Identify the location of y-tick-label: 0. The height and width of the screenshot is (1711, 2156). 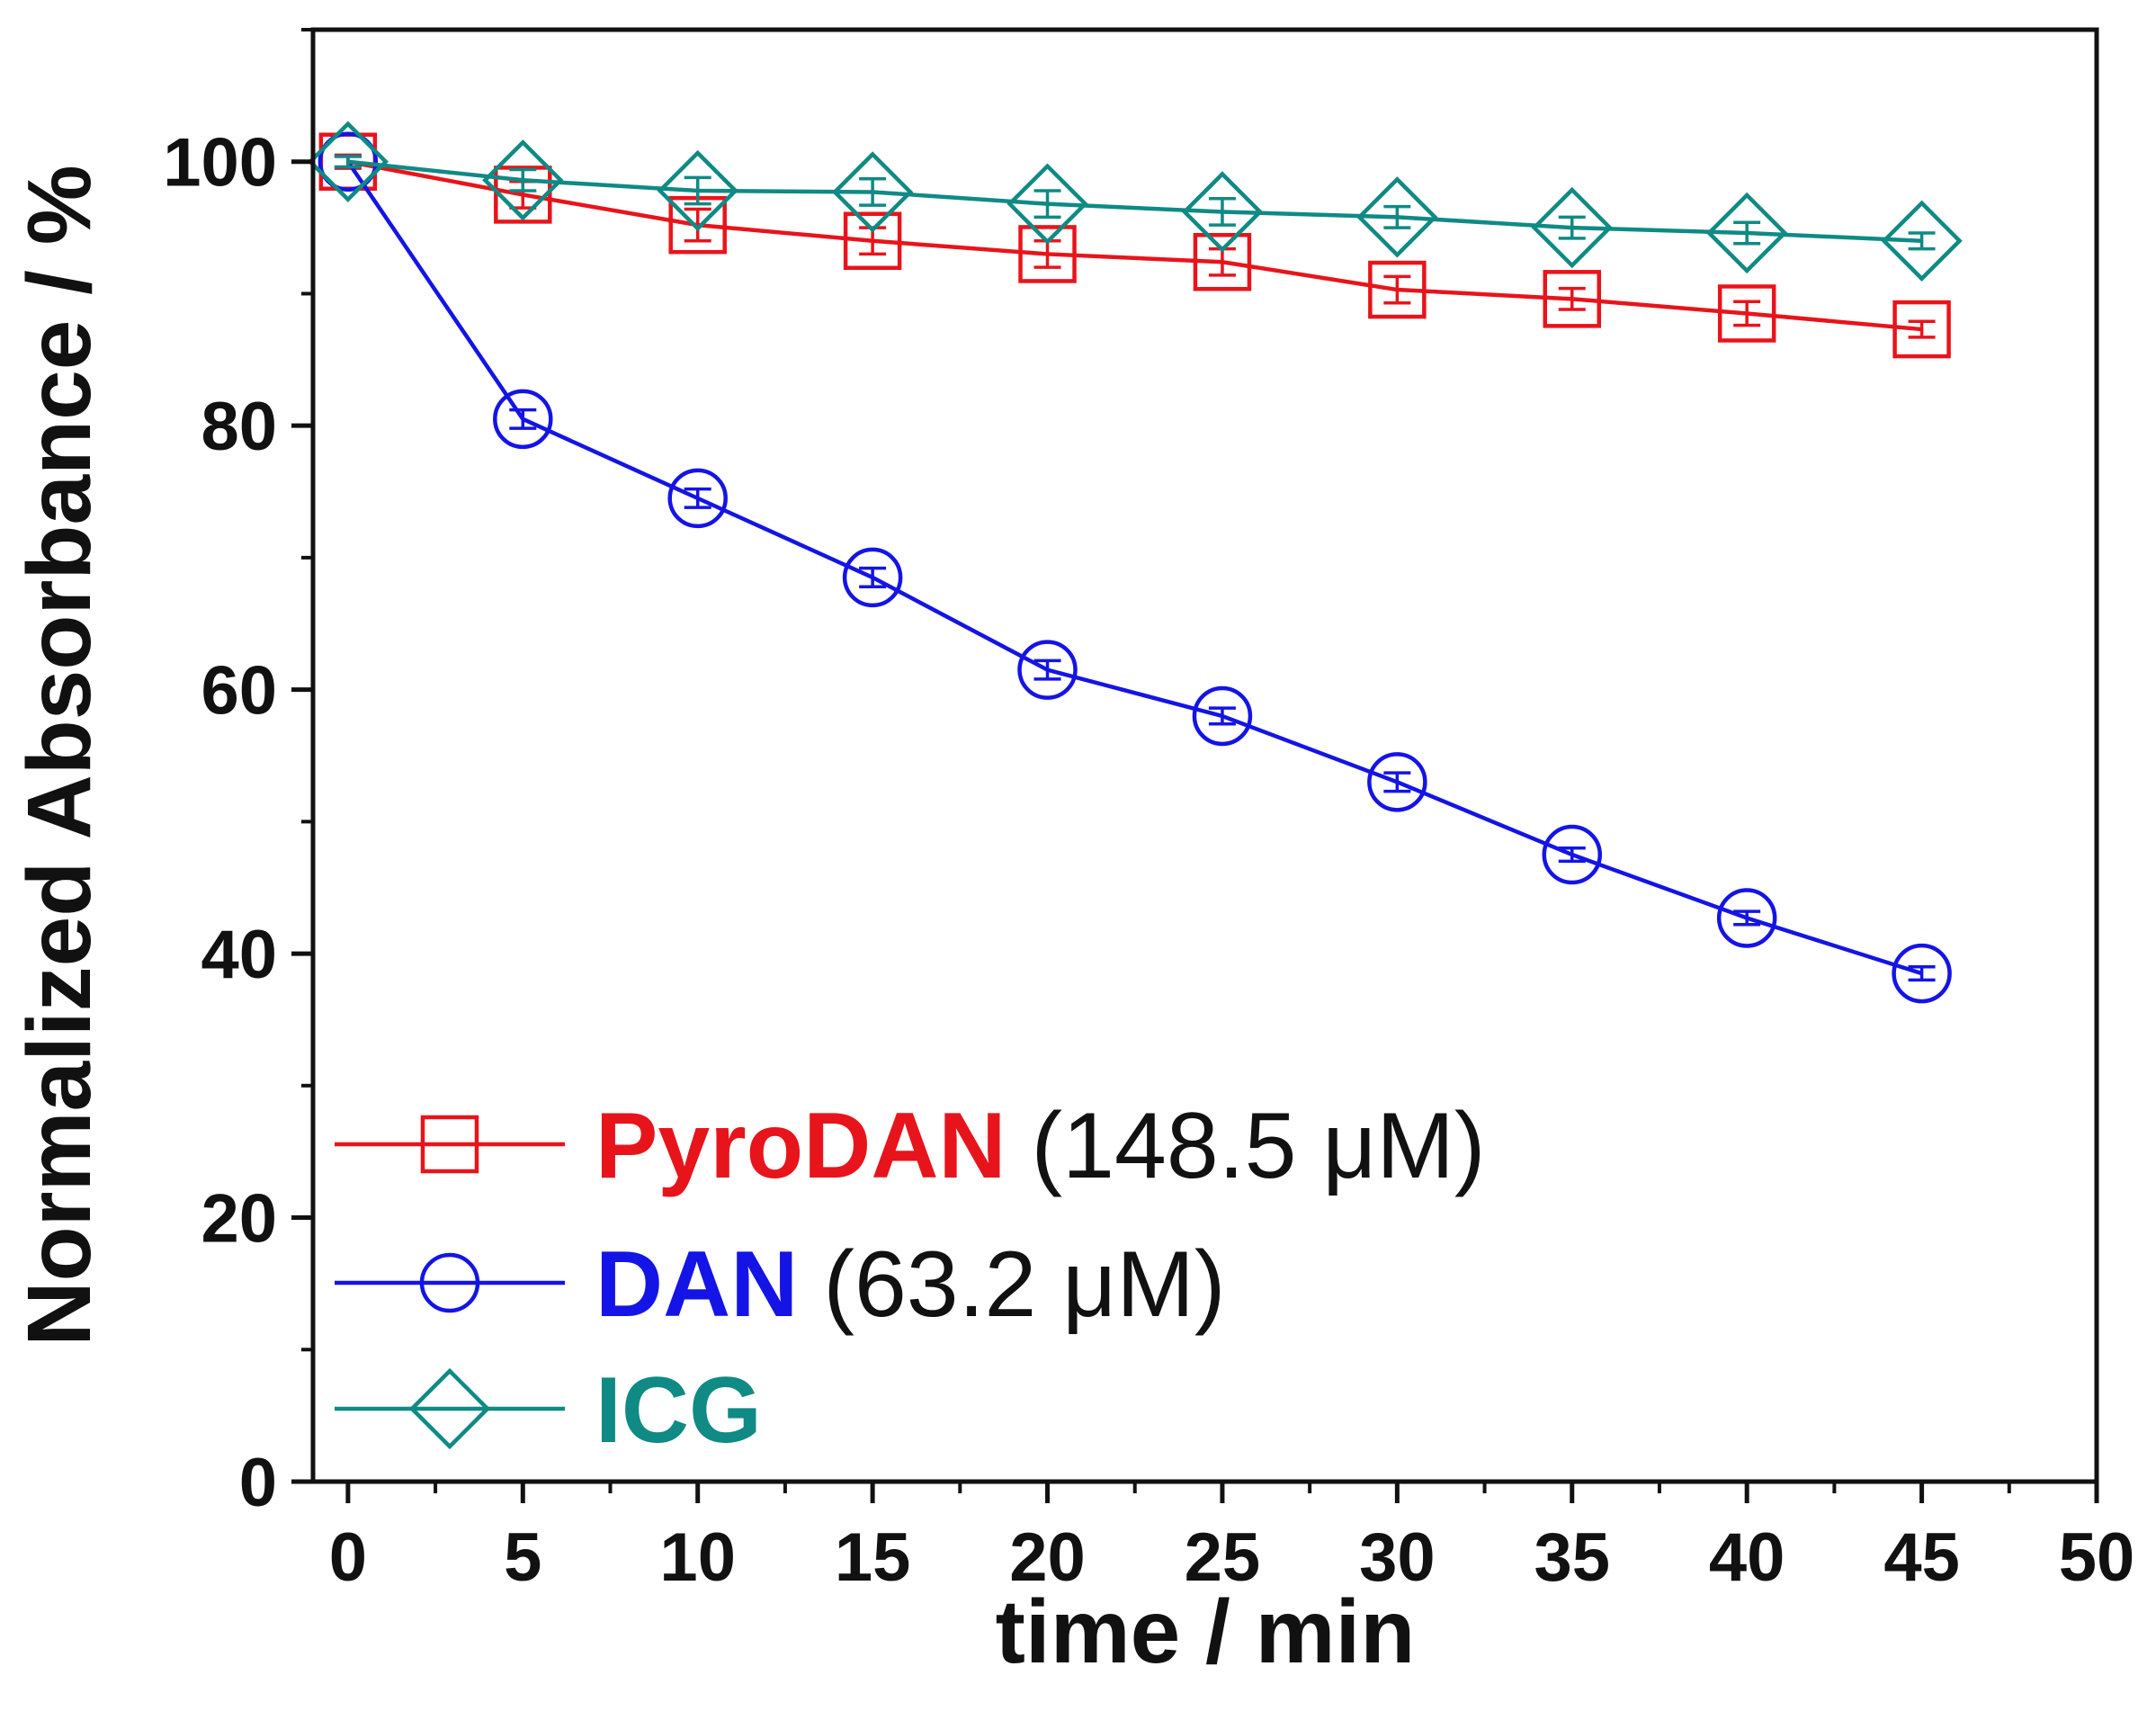
(258, 1483).